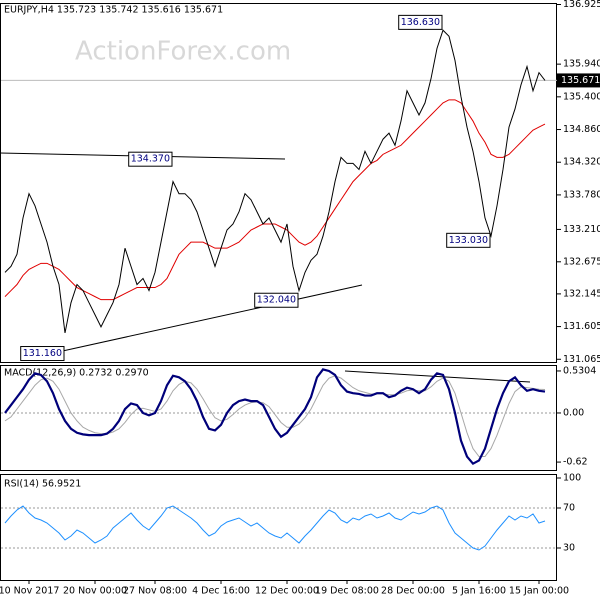 Image resolution: width=600 pixels, height=600 pixels. Describe the element at coordinates (479, 591) in the screenshot. I see `x-tick-label: 5 Jan 16:00` at that location.